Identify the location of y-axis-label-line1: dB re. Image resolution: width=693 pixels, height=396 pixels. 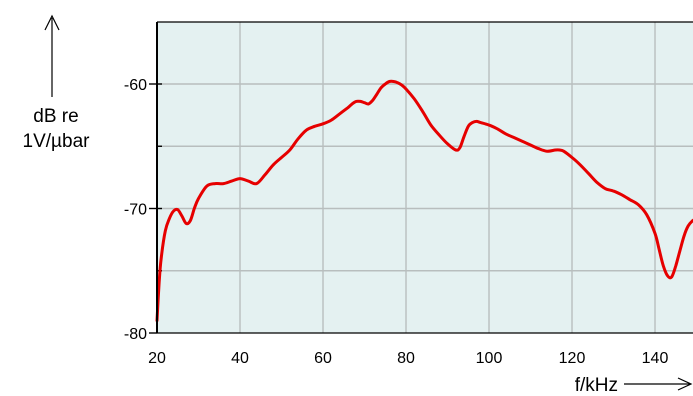
(55, 116).